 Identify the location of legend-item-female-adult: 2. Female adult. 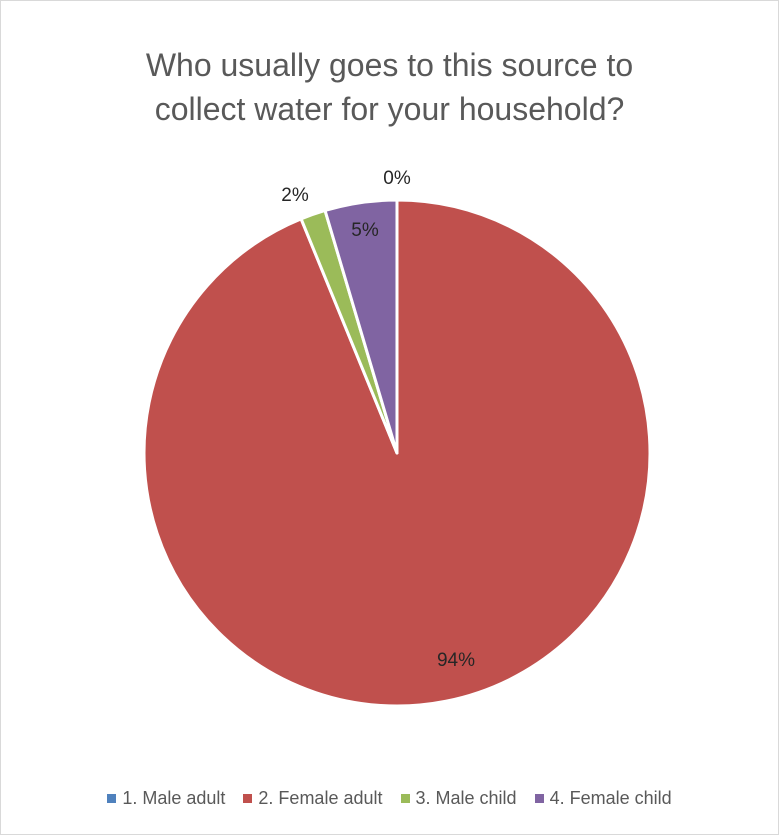
(313, 798).